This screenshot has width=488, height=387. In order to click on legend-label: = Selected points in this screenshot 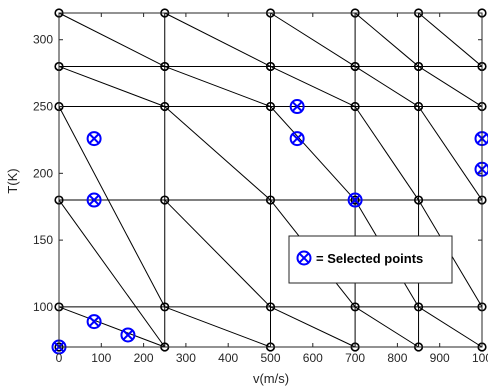, I will do `click(369, 258)`.